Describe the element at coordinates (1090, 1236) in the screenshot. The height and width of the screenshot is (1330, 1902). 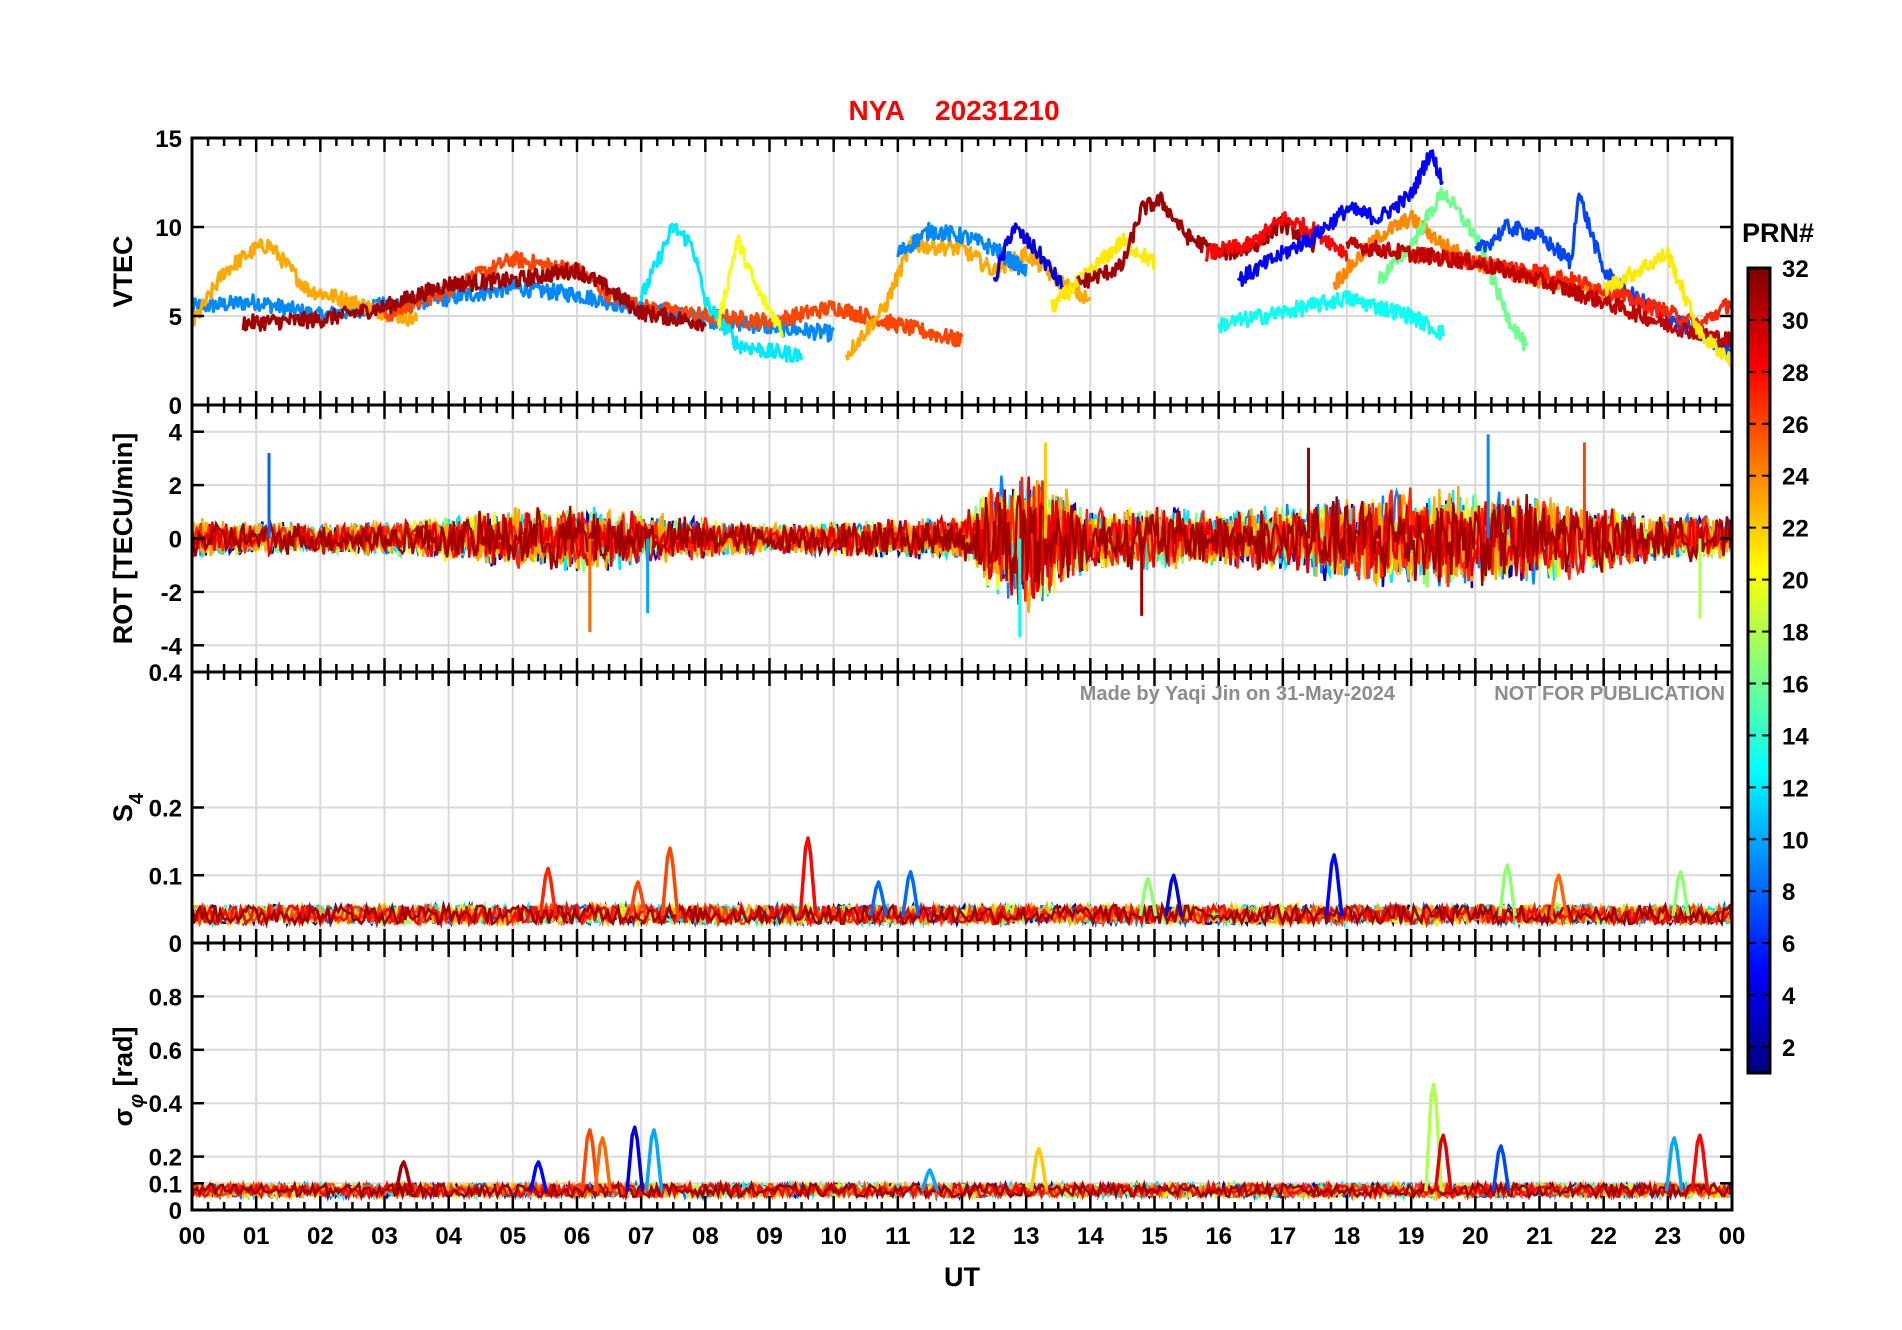
I see `x-tick-label: 14` at that location.